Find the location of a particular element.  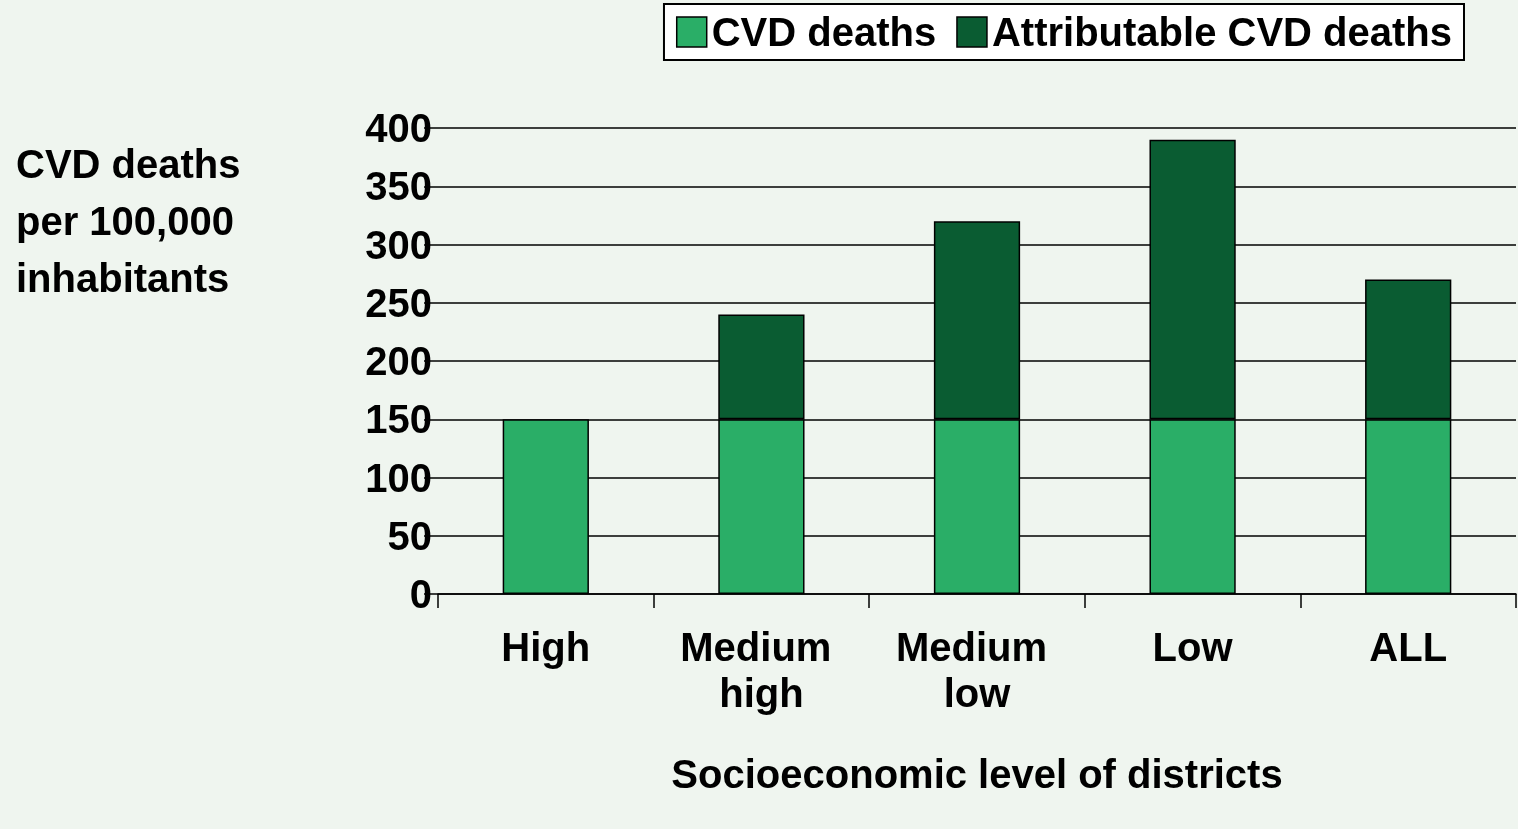

y-tick-label: 300 is located at coordinates (398, 244).